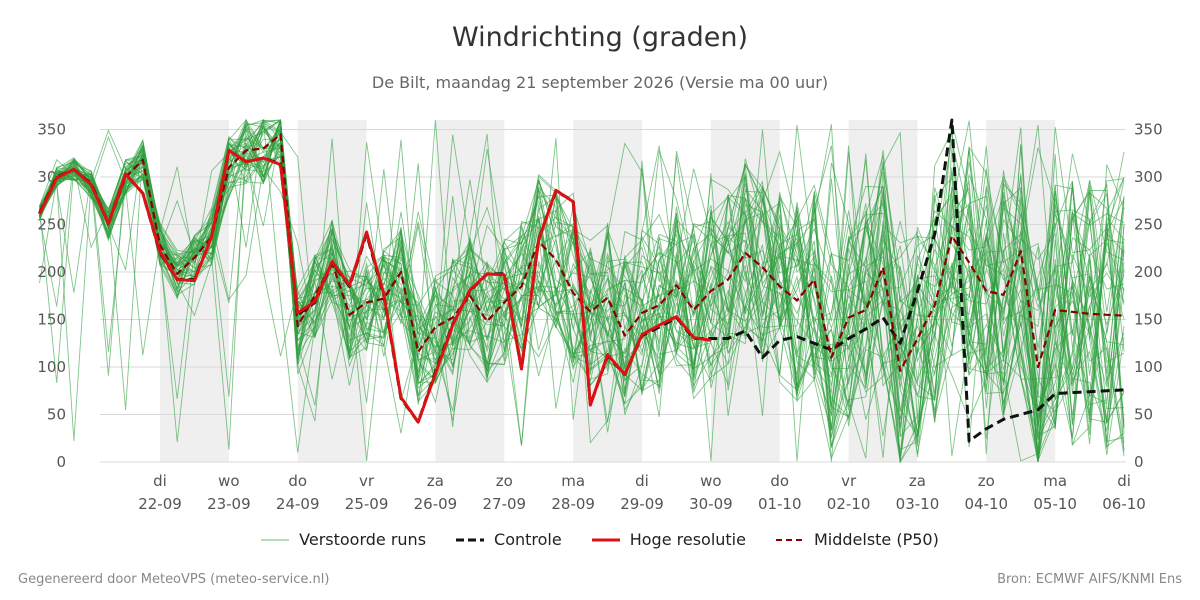 The height and width of the screenshot is (600, 1200). Describe the element at coordinates (1143, 415) in the screenshot. I see `y-tick-right-50: 50` at that location.